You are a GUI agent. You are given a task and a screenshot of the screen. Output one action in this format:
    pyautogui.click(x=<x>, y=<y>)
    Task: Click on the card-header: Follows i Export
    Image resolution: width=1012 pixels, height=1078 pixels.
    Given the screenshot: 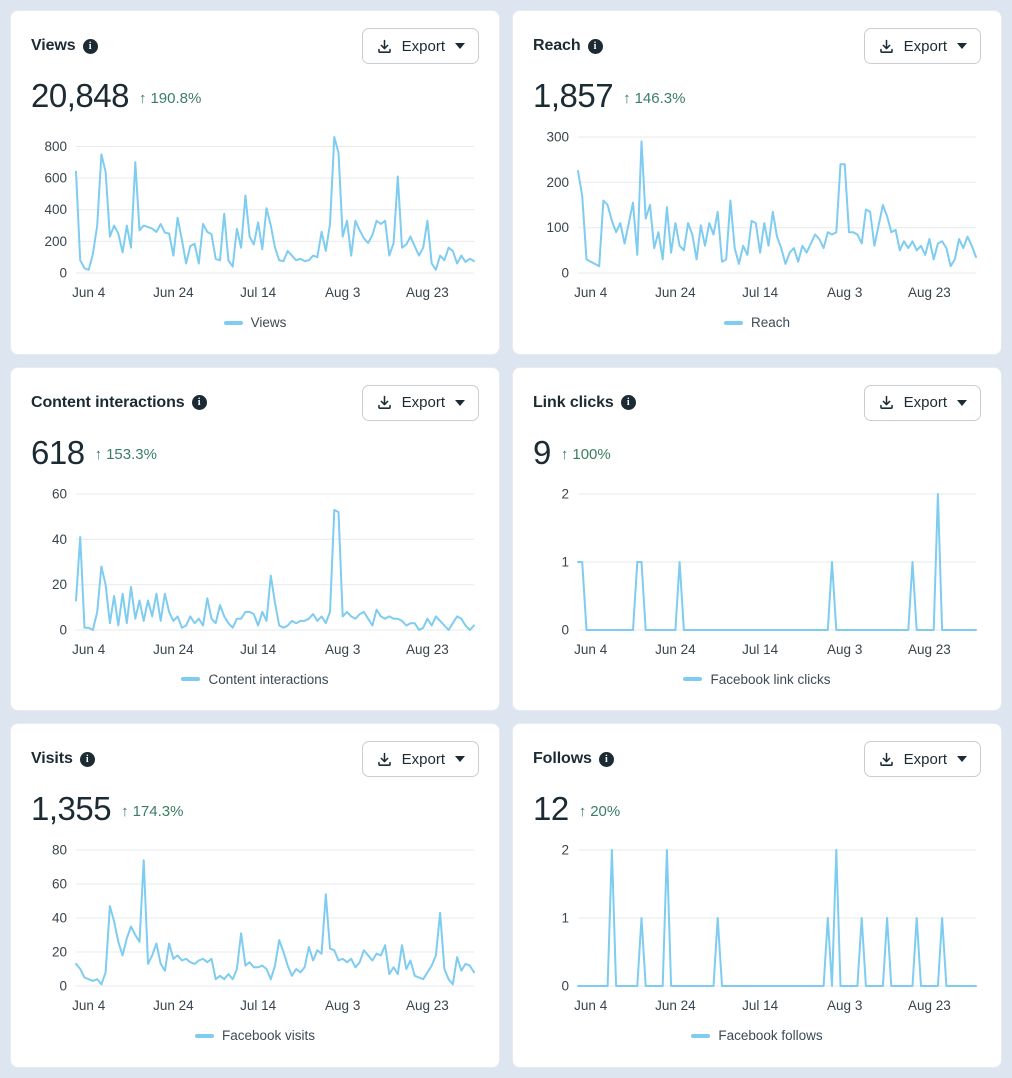 What is the action you would take?
    pyautogui.click(x=757, y=759)
    